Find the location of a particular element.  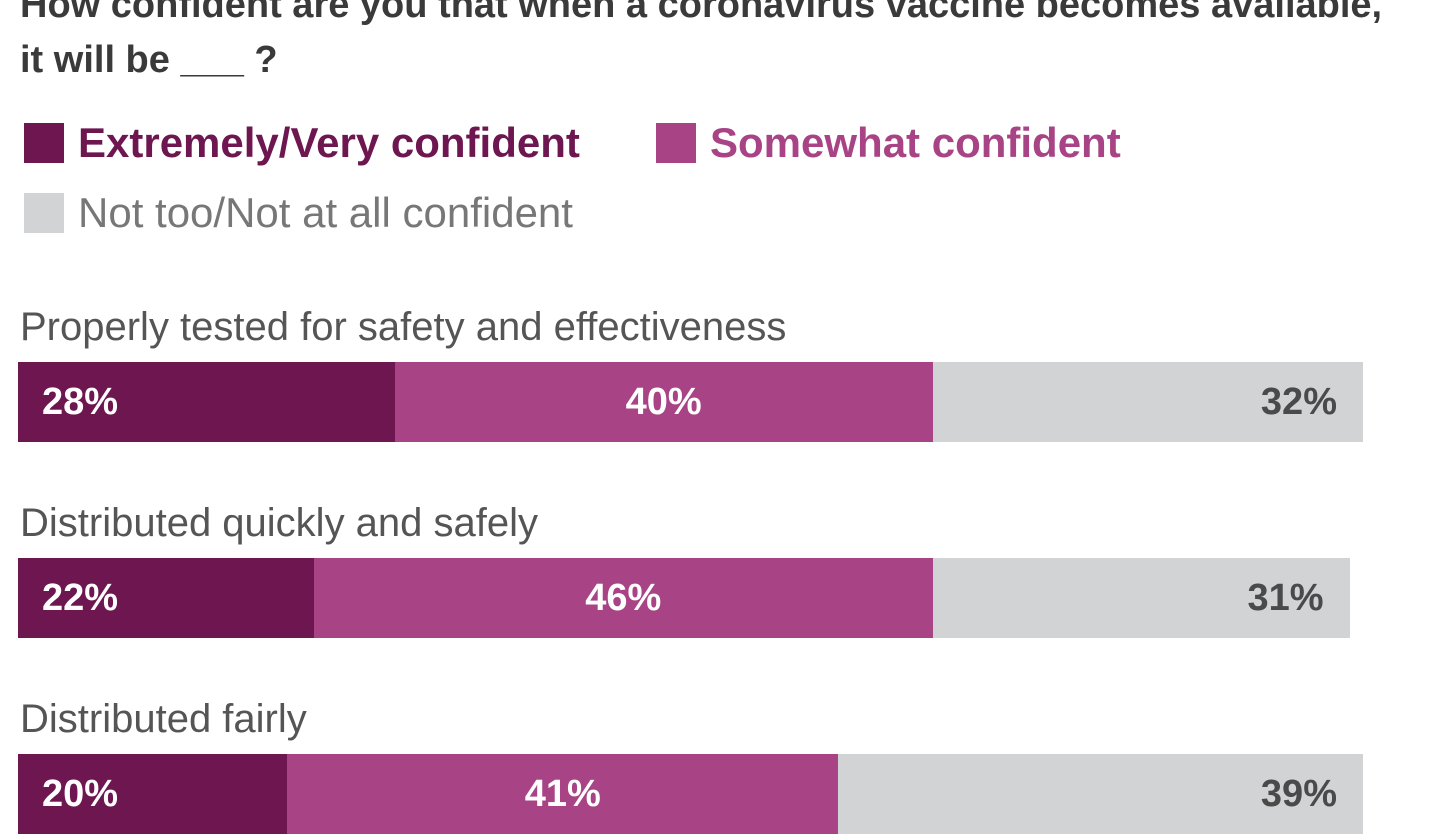

legend-label-not: Not too/Not at all confident is located at coordinates (325, 212).